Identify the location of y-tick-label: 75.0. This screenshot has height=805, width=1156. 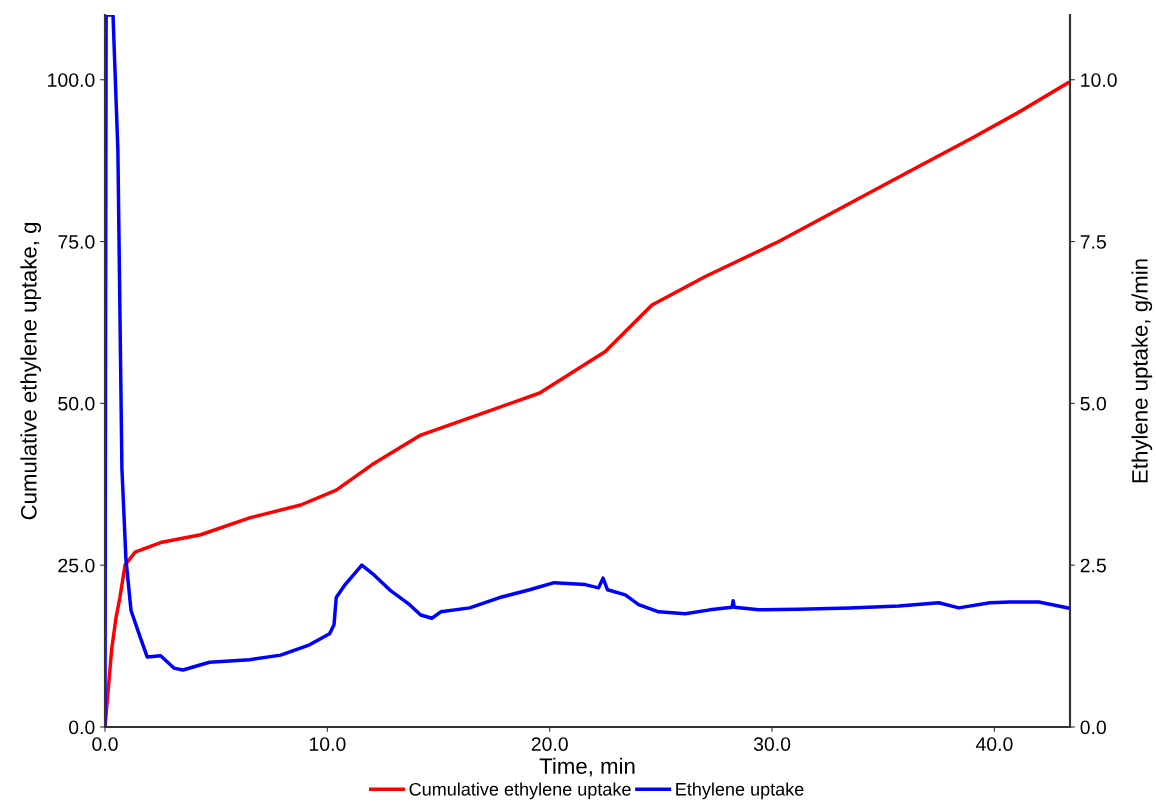
(76, 242).